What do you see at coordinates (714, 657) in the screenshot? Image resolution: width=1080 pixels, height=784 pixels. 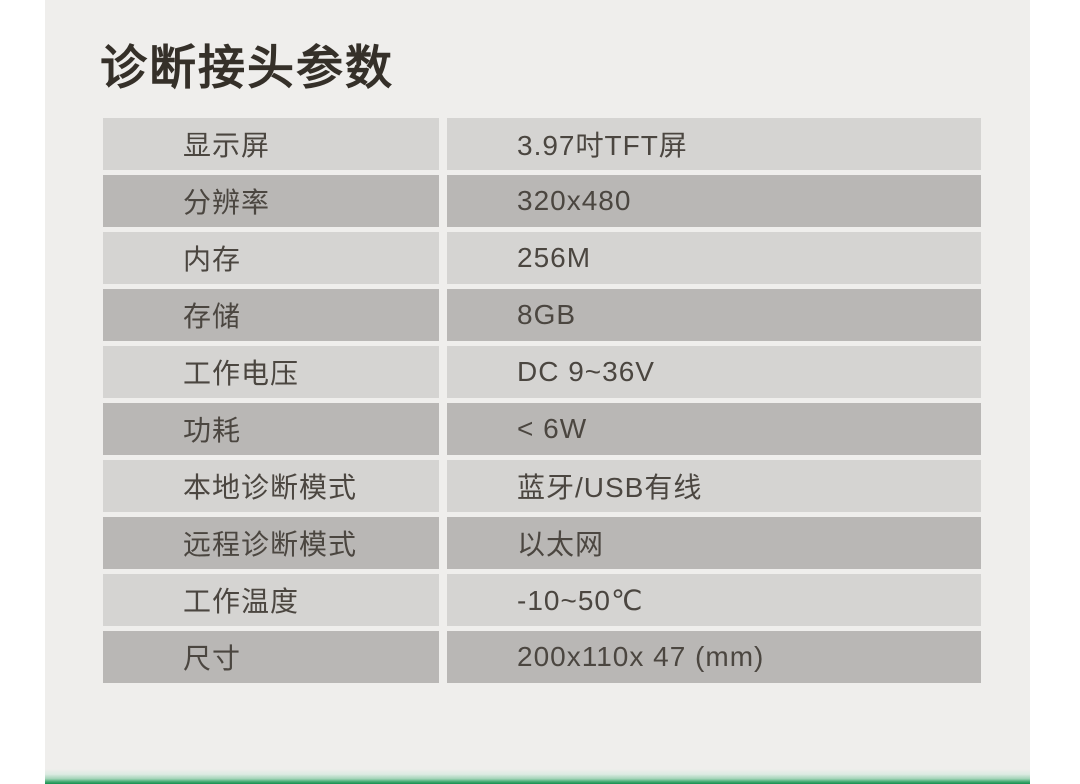 I see `spec-value-cell: 200x110x 47 (mm)` at bounding box center [714, 657].